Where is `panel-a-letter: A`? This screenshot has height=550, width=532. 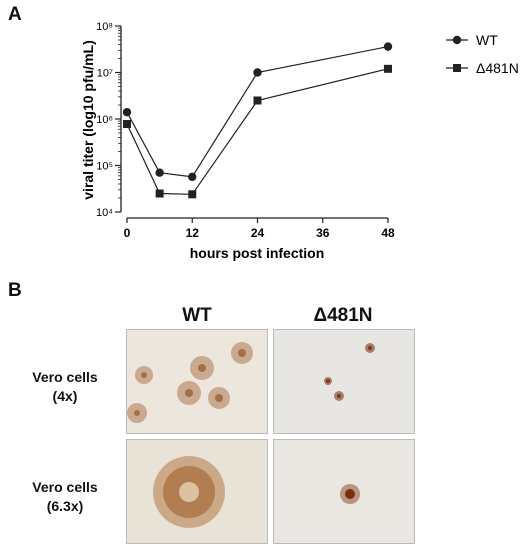
panel-a-letter: A is located at coordinates (15, 14).